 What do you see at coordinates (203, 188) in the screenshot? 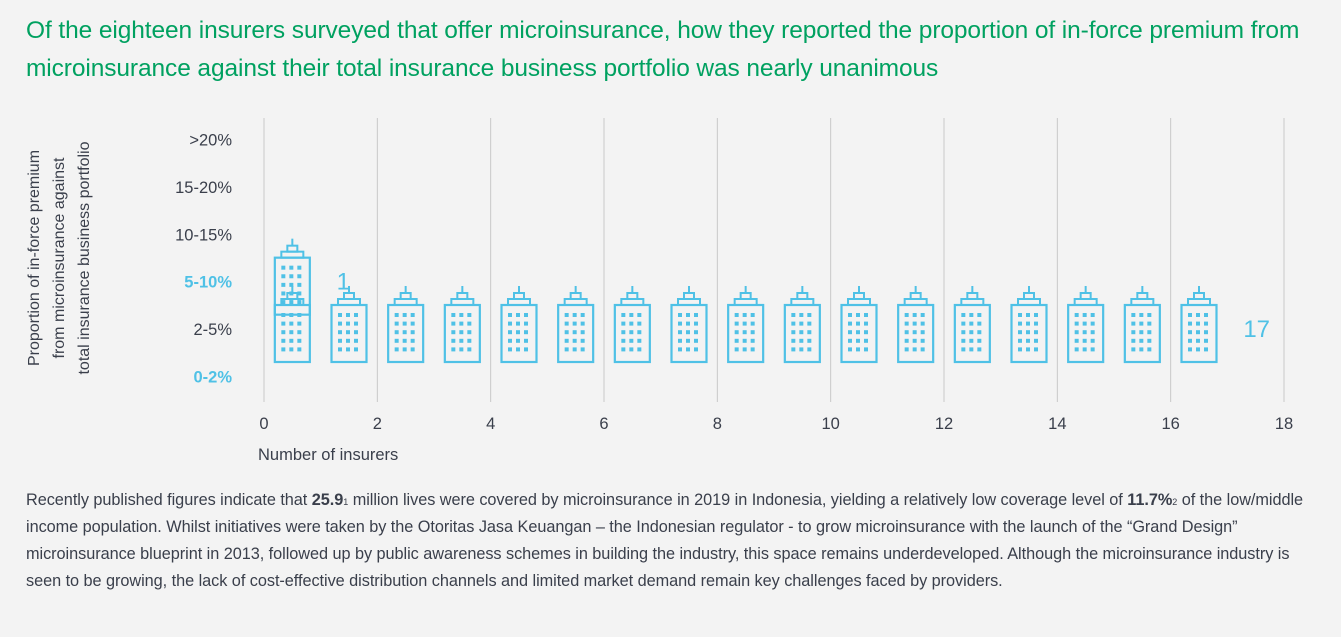
I see `y-tick-label: 15-20%` at bounding box center [203, 188].